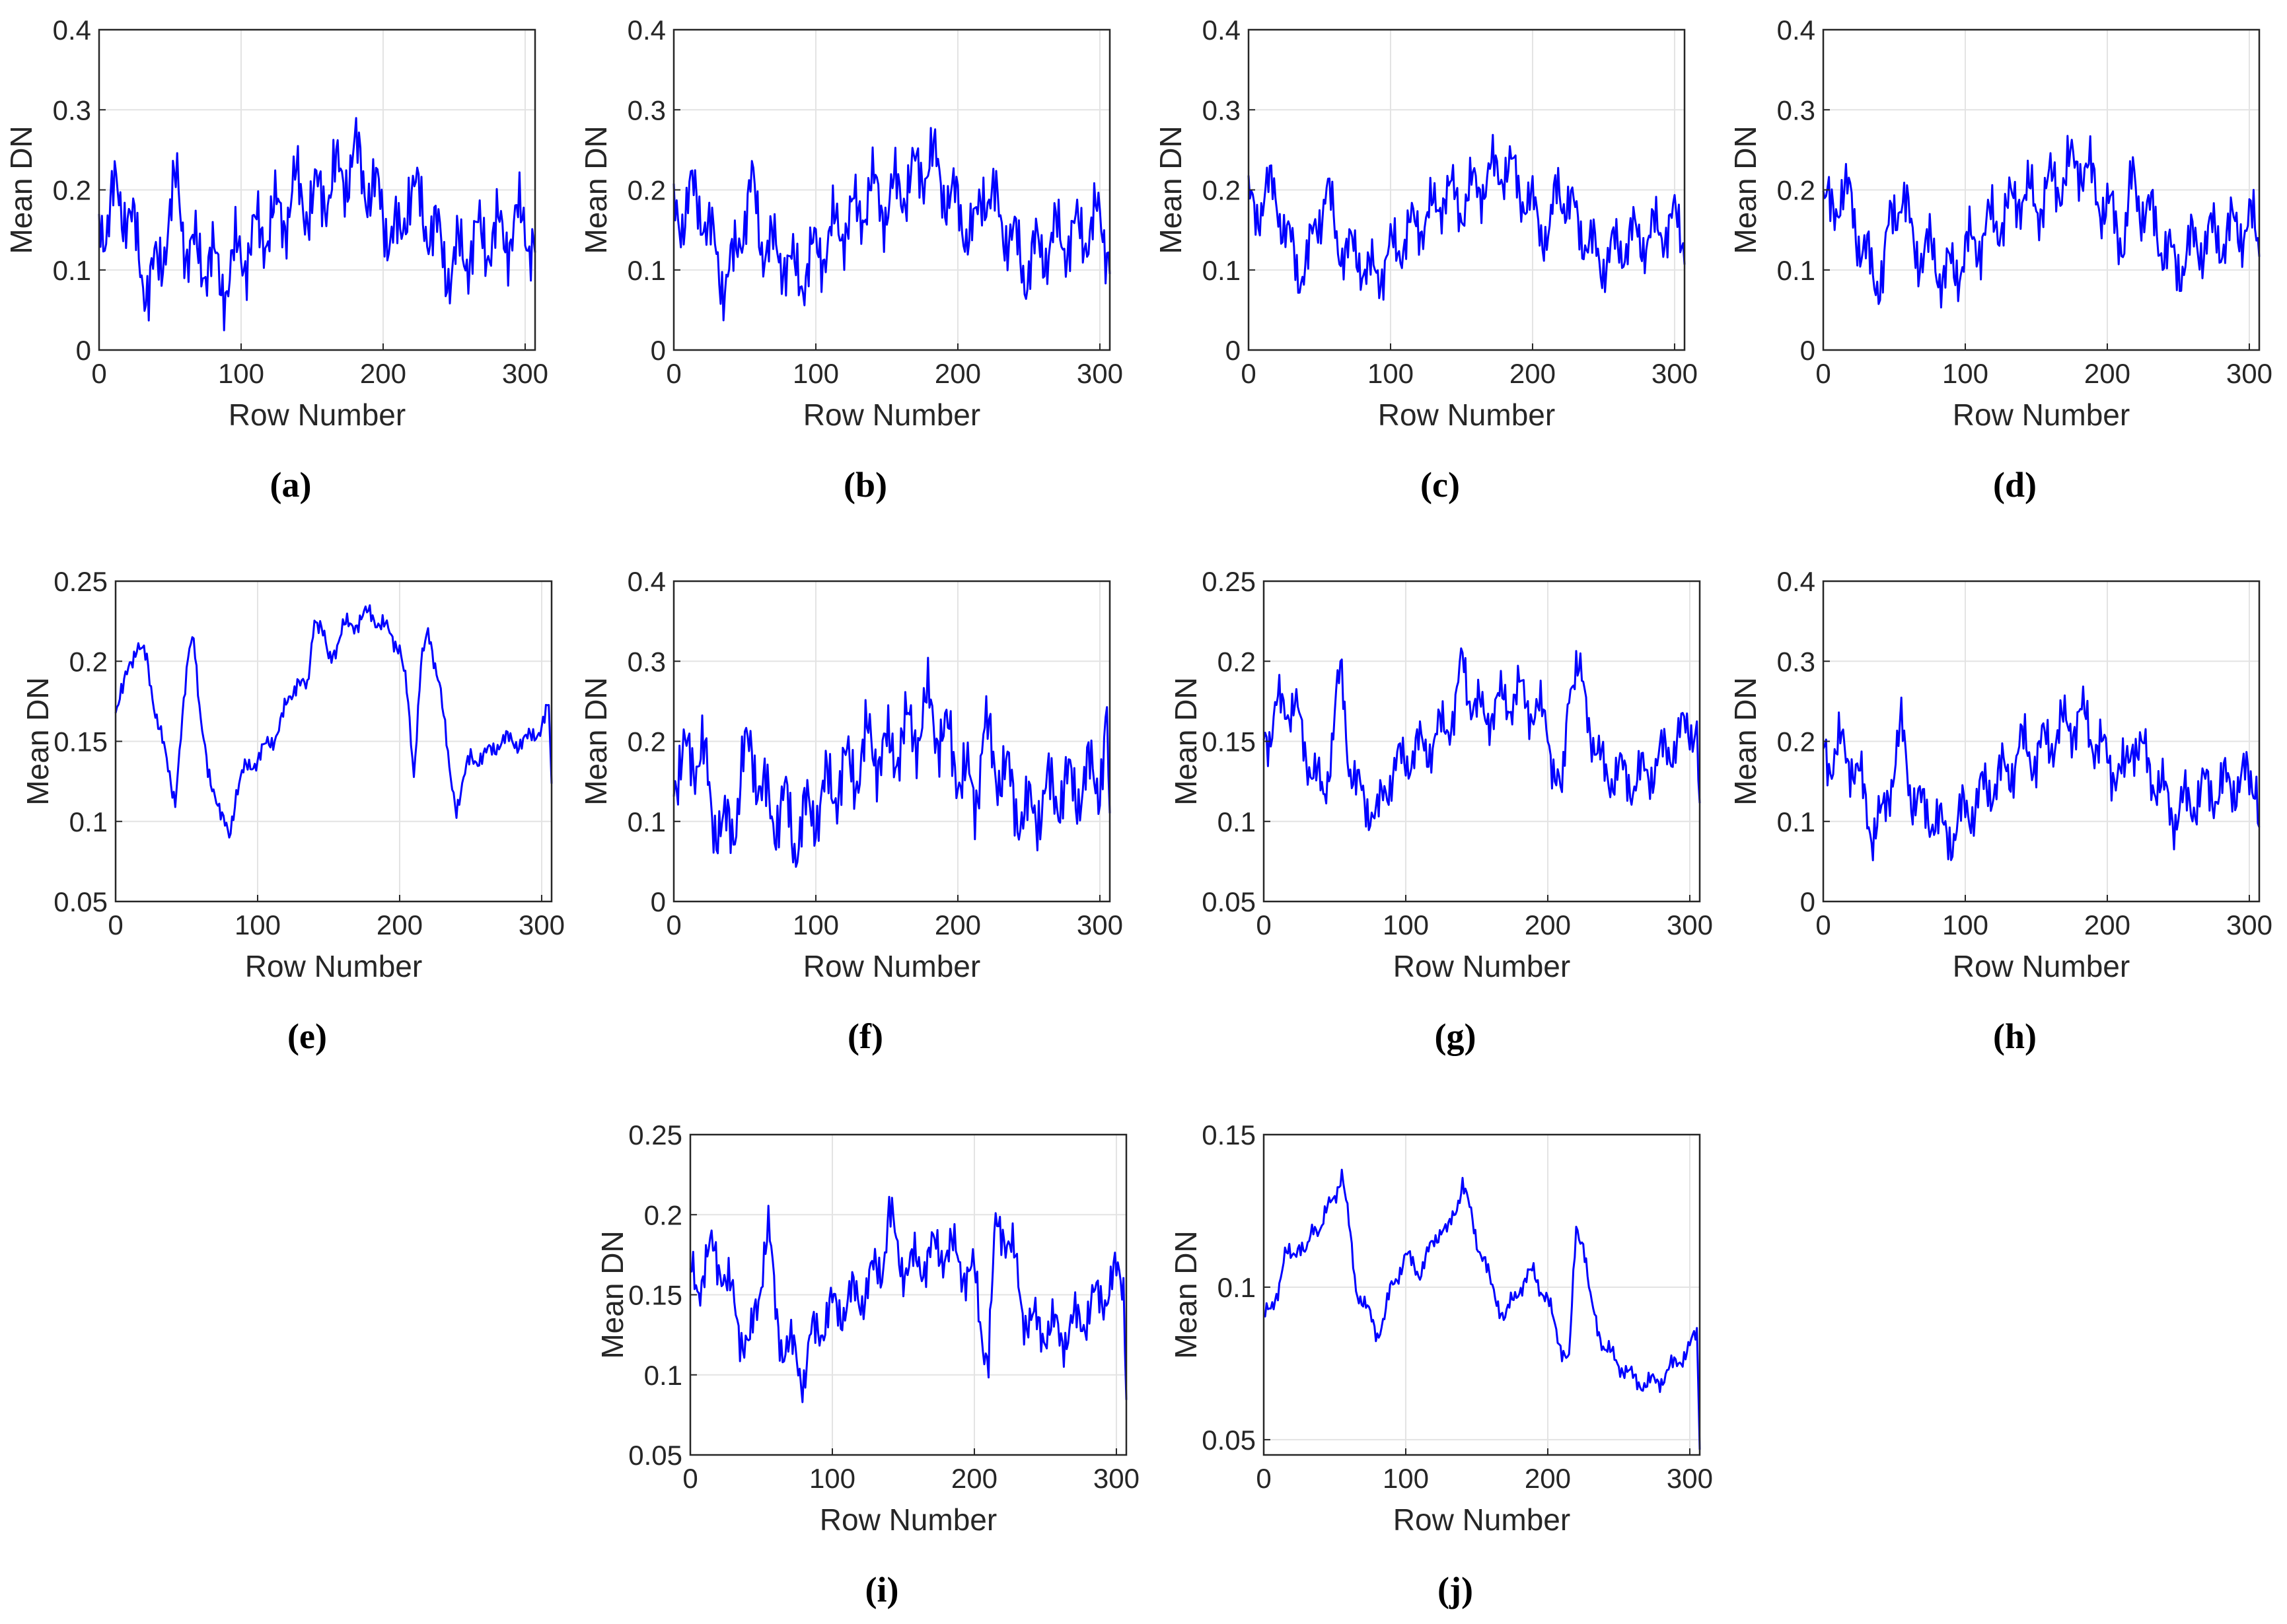 This screenshot has height=1624, width=2287. Describe the element at coordinates (866, 485) in the screenshot. I see `panel-label: (b)` at that location.